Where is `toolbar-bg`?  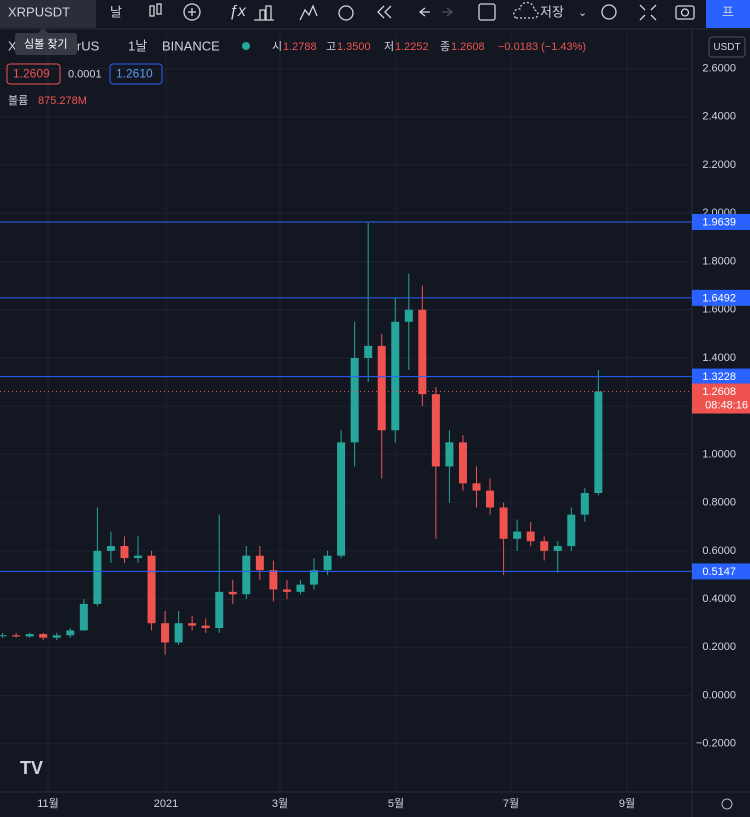
toolbar-bg is located at coordinates (375, 14).